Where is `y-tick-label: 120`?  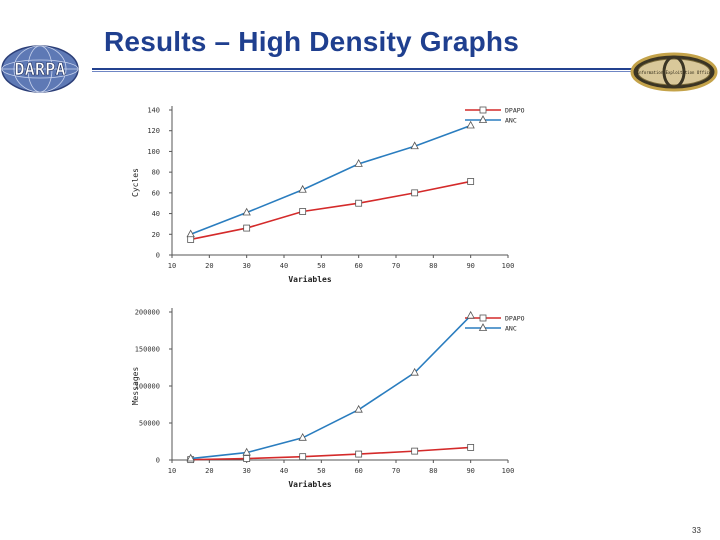 y-tick-label: 120 is located at coordinates (153, 131).